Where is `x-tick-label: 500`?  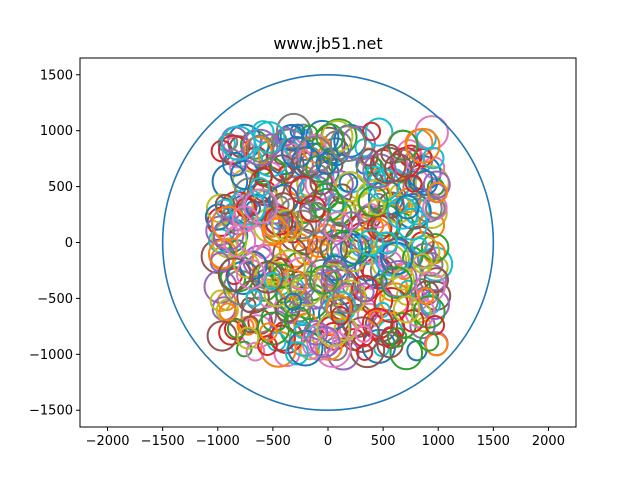
x-tick-label: 500 is located at coordinates (383, 441).